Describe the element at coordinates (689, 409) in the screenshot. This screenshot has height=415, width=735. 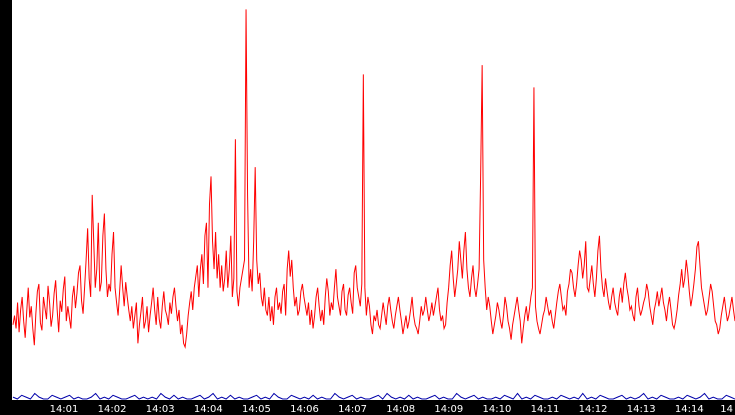
I see `x-tick-label: 14:14` at that location.